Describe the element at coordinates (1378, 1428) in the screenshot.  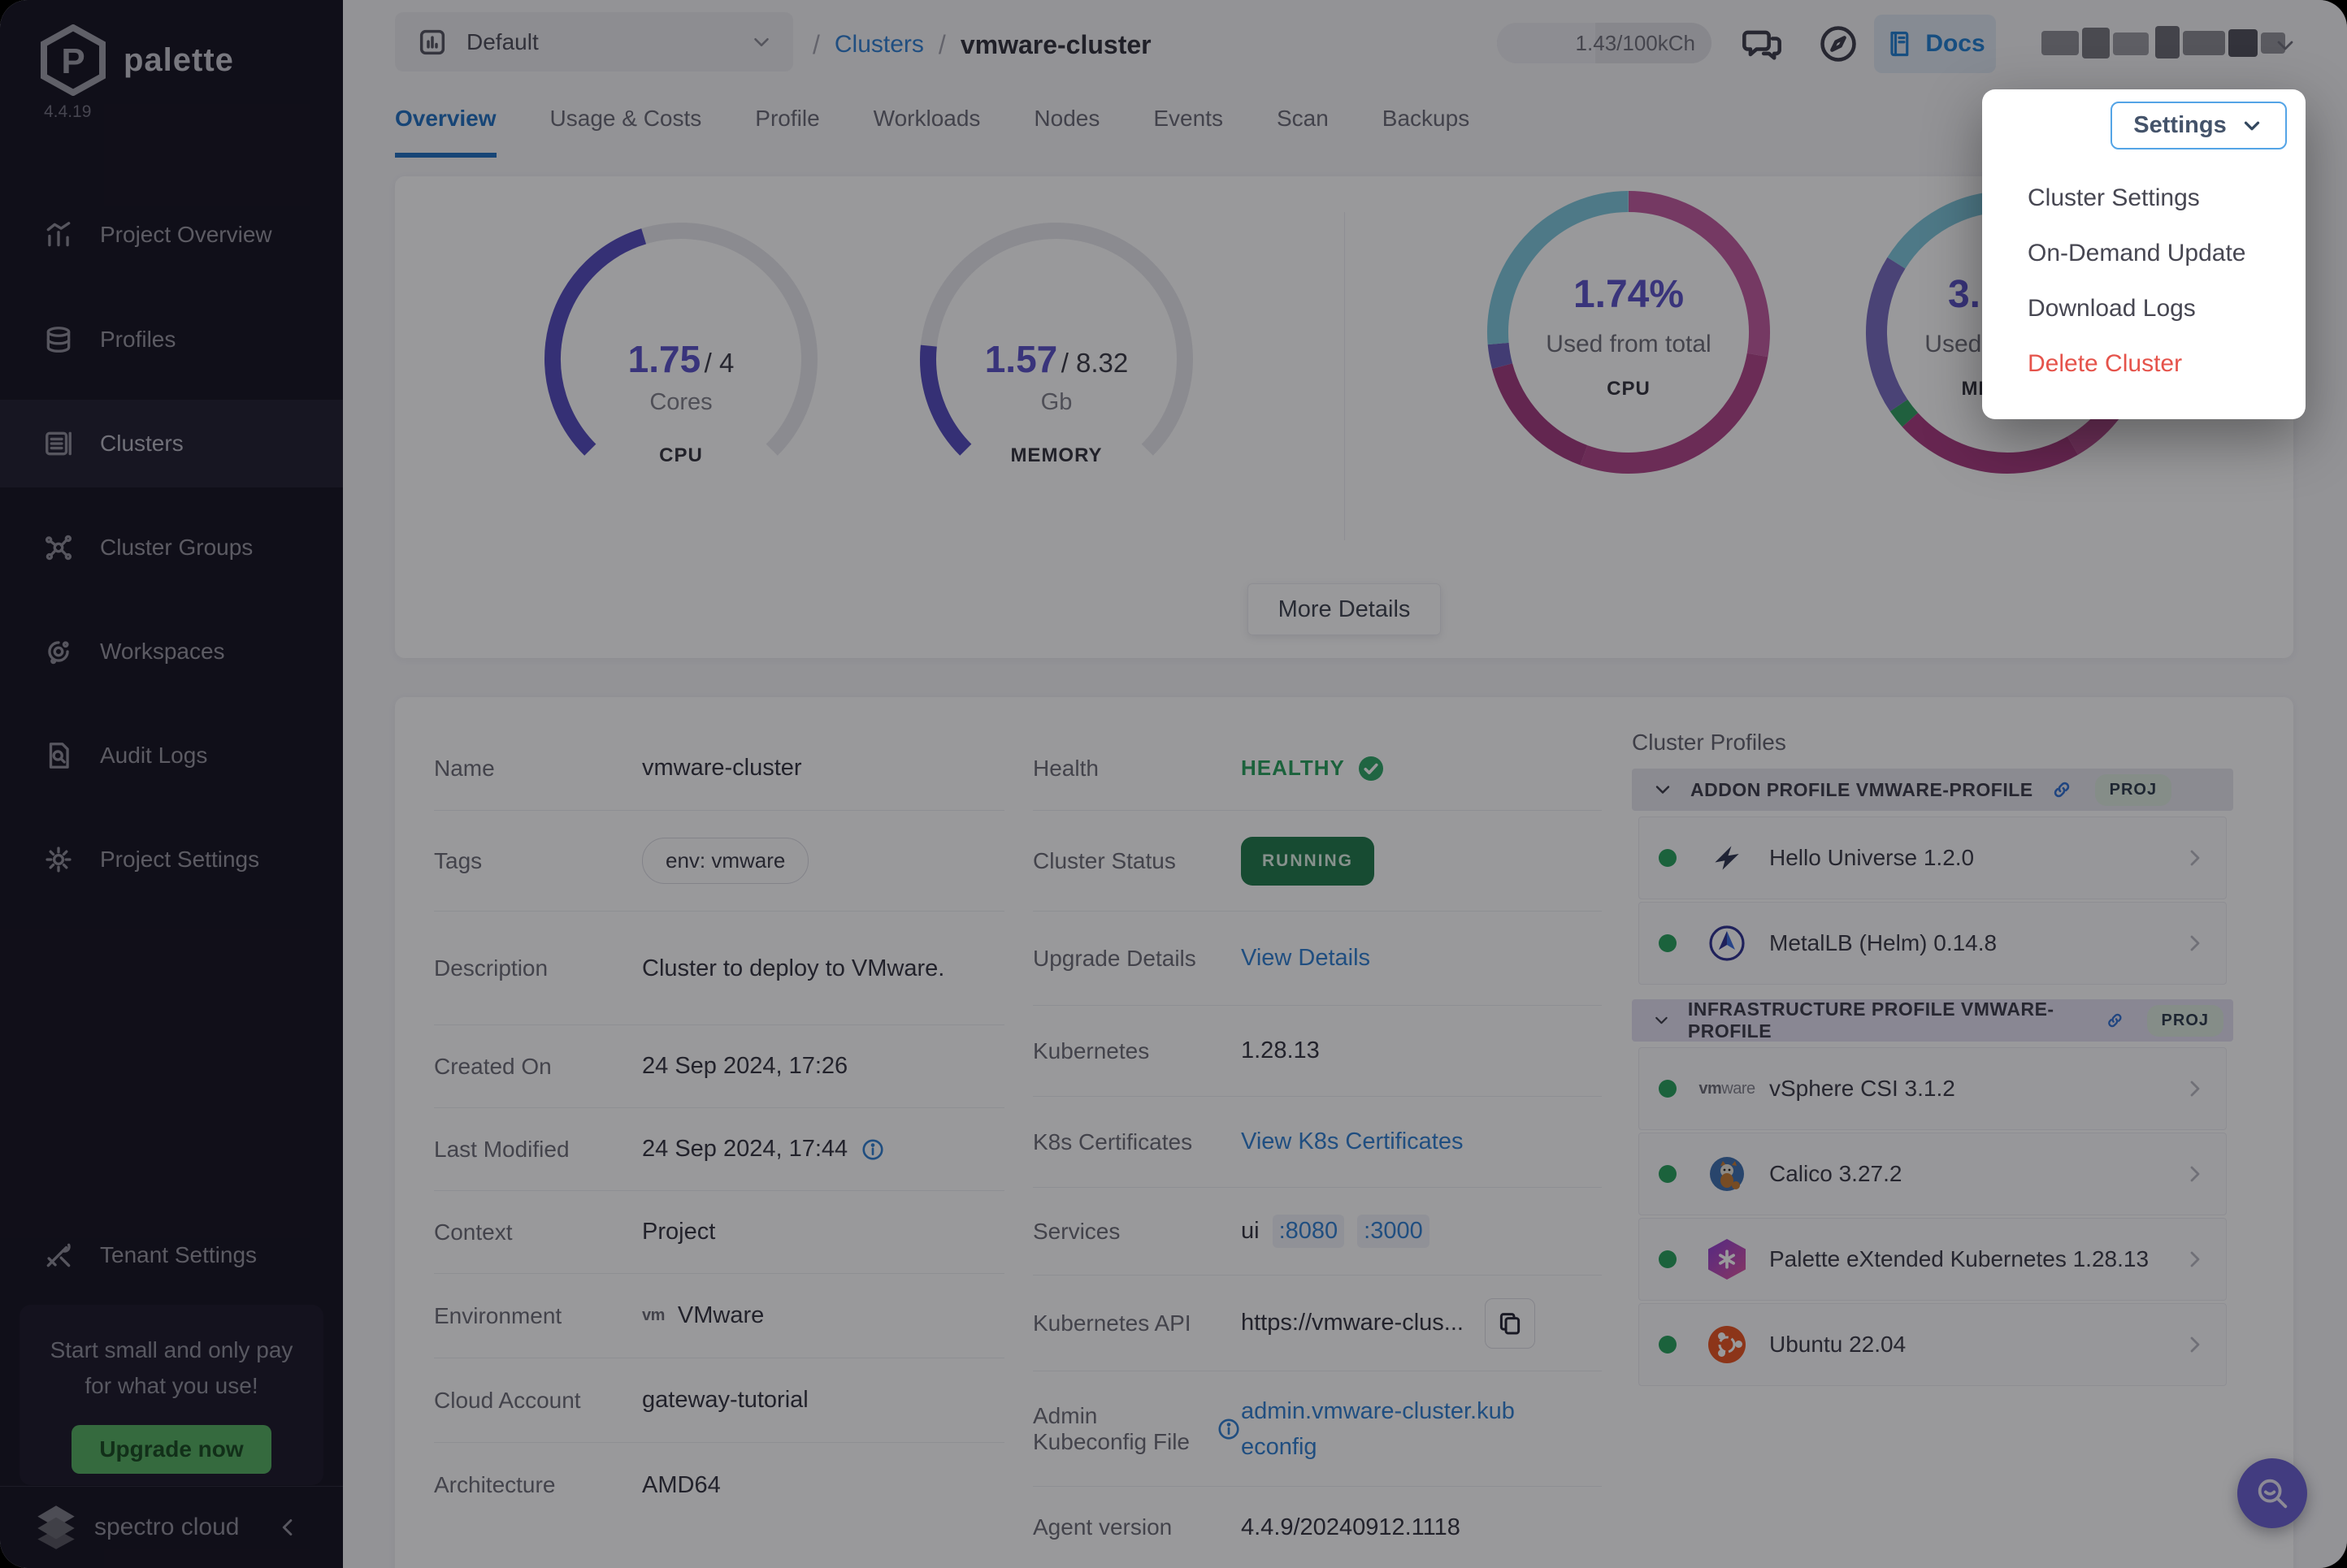
I see `kubeconfig-download-link: admin.vmware-cluster.kubeconfig` at that location.